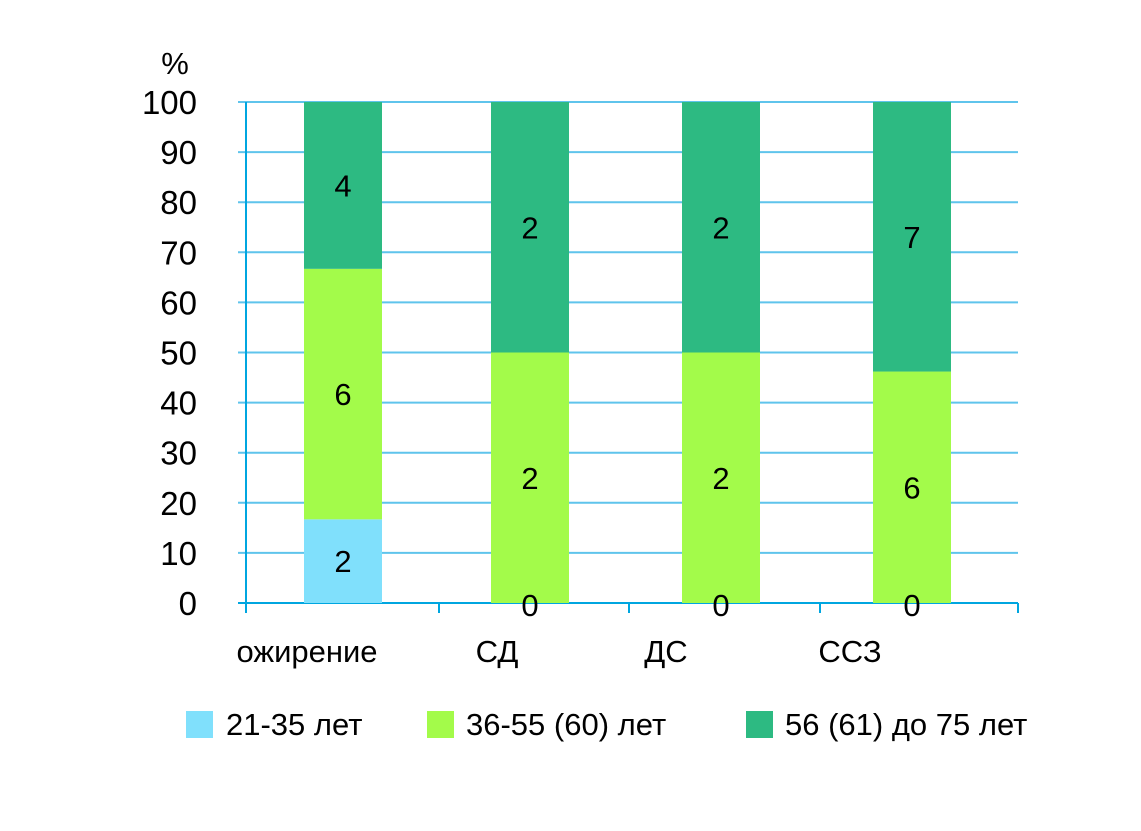 The width and height of the screenshot is (1141, 831). What do you see at coordinates (169, 102) in the screenshot?
I see `y-tick-label: 100` at bounding box center [169, 102].